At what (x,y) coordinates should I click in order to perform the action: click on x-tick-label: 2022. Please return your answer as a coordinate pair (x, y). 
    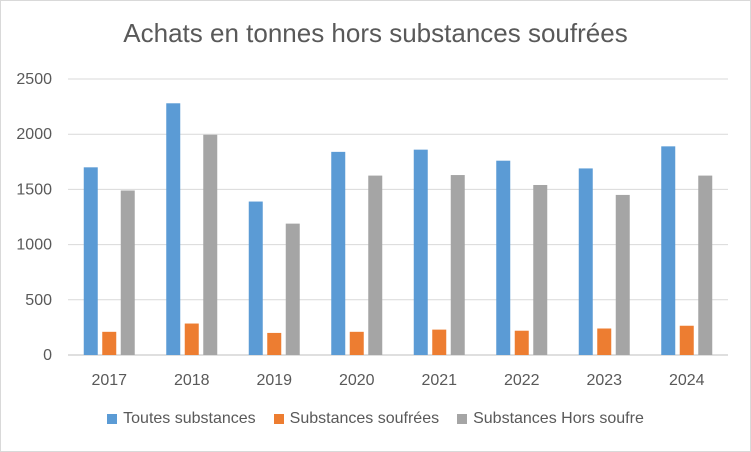
    Looking at the image, I should click on (522, 380).